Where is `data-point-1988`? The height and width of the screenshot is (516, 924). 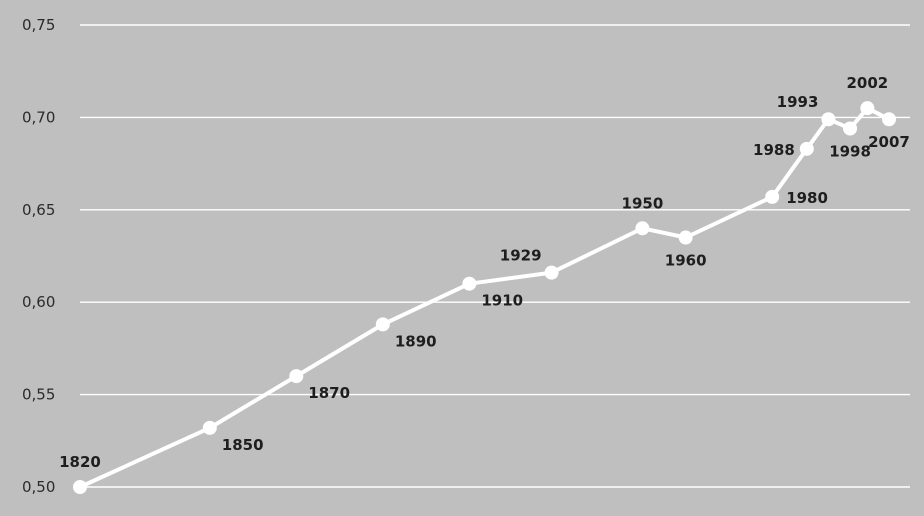
data-point-1988 is located at coordinates (806, 148).